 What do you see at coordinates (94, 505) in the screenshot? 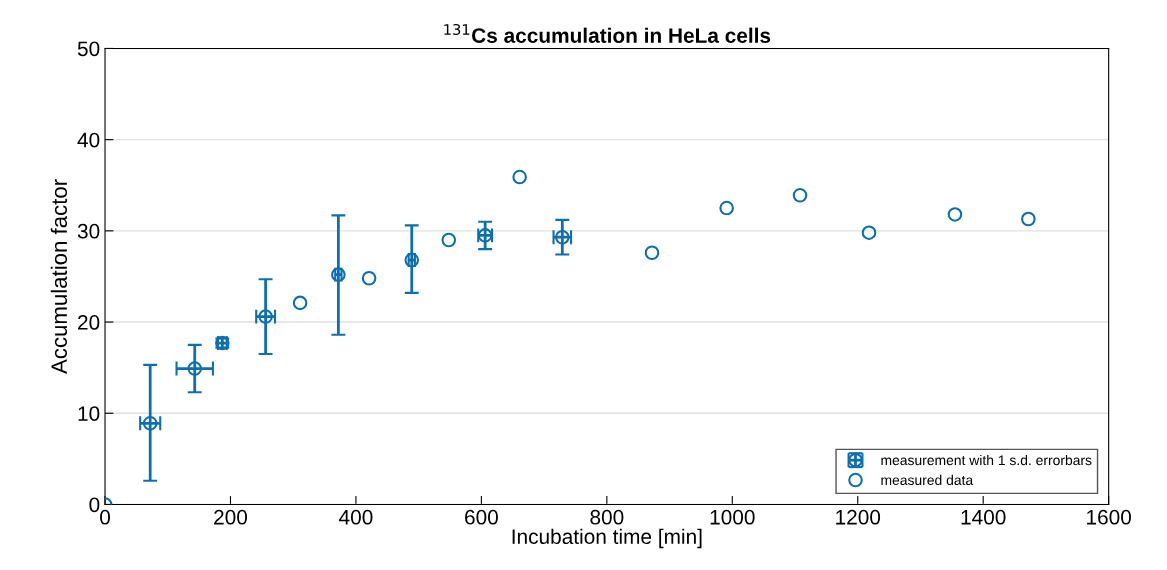
I see `y-tick-label: 0` at bounding box center [94, 505].